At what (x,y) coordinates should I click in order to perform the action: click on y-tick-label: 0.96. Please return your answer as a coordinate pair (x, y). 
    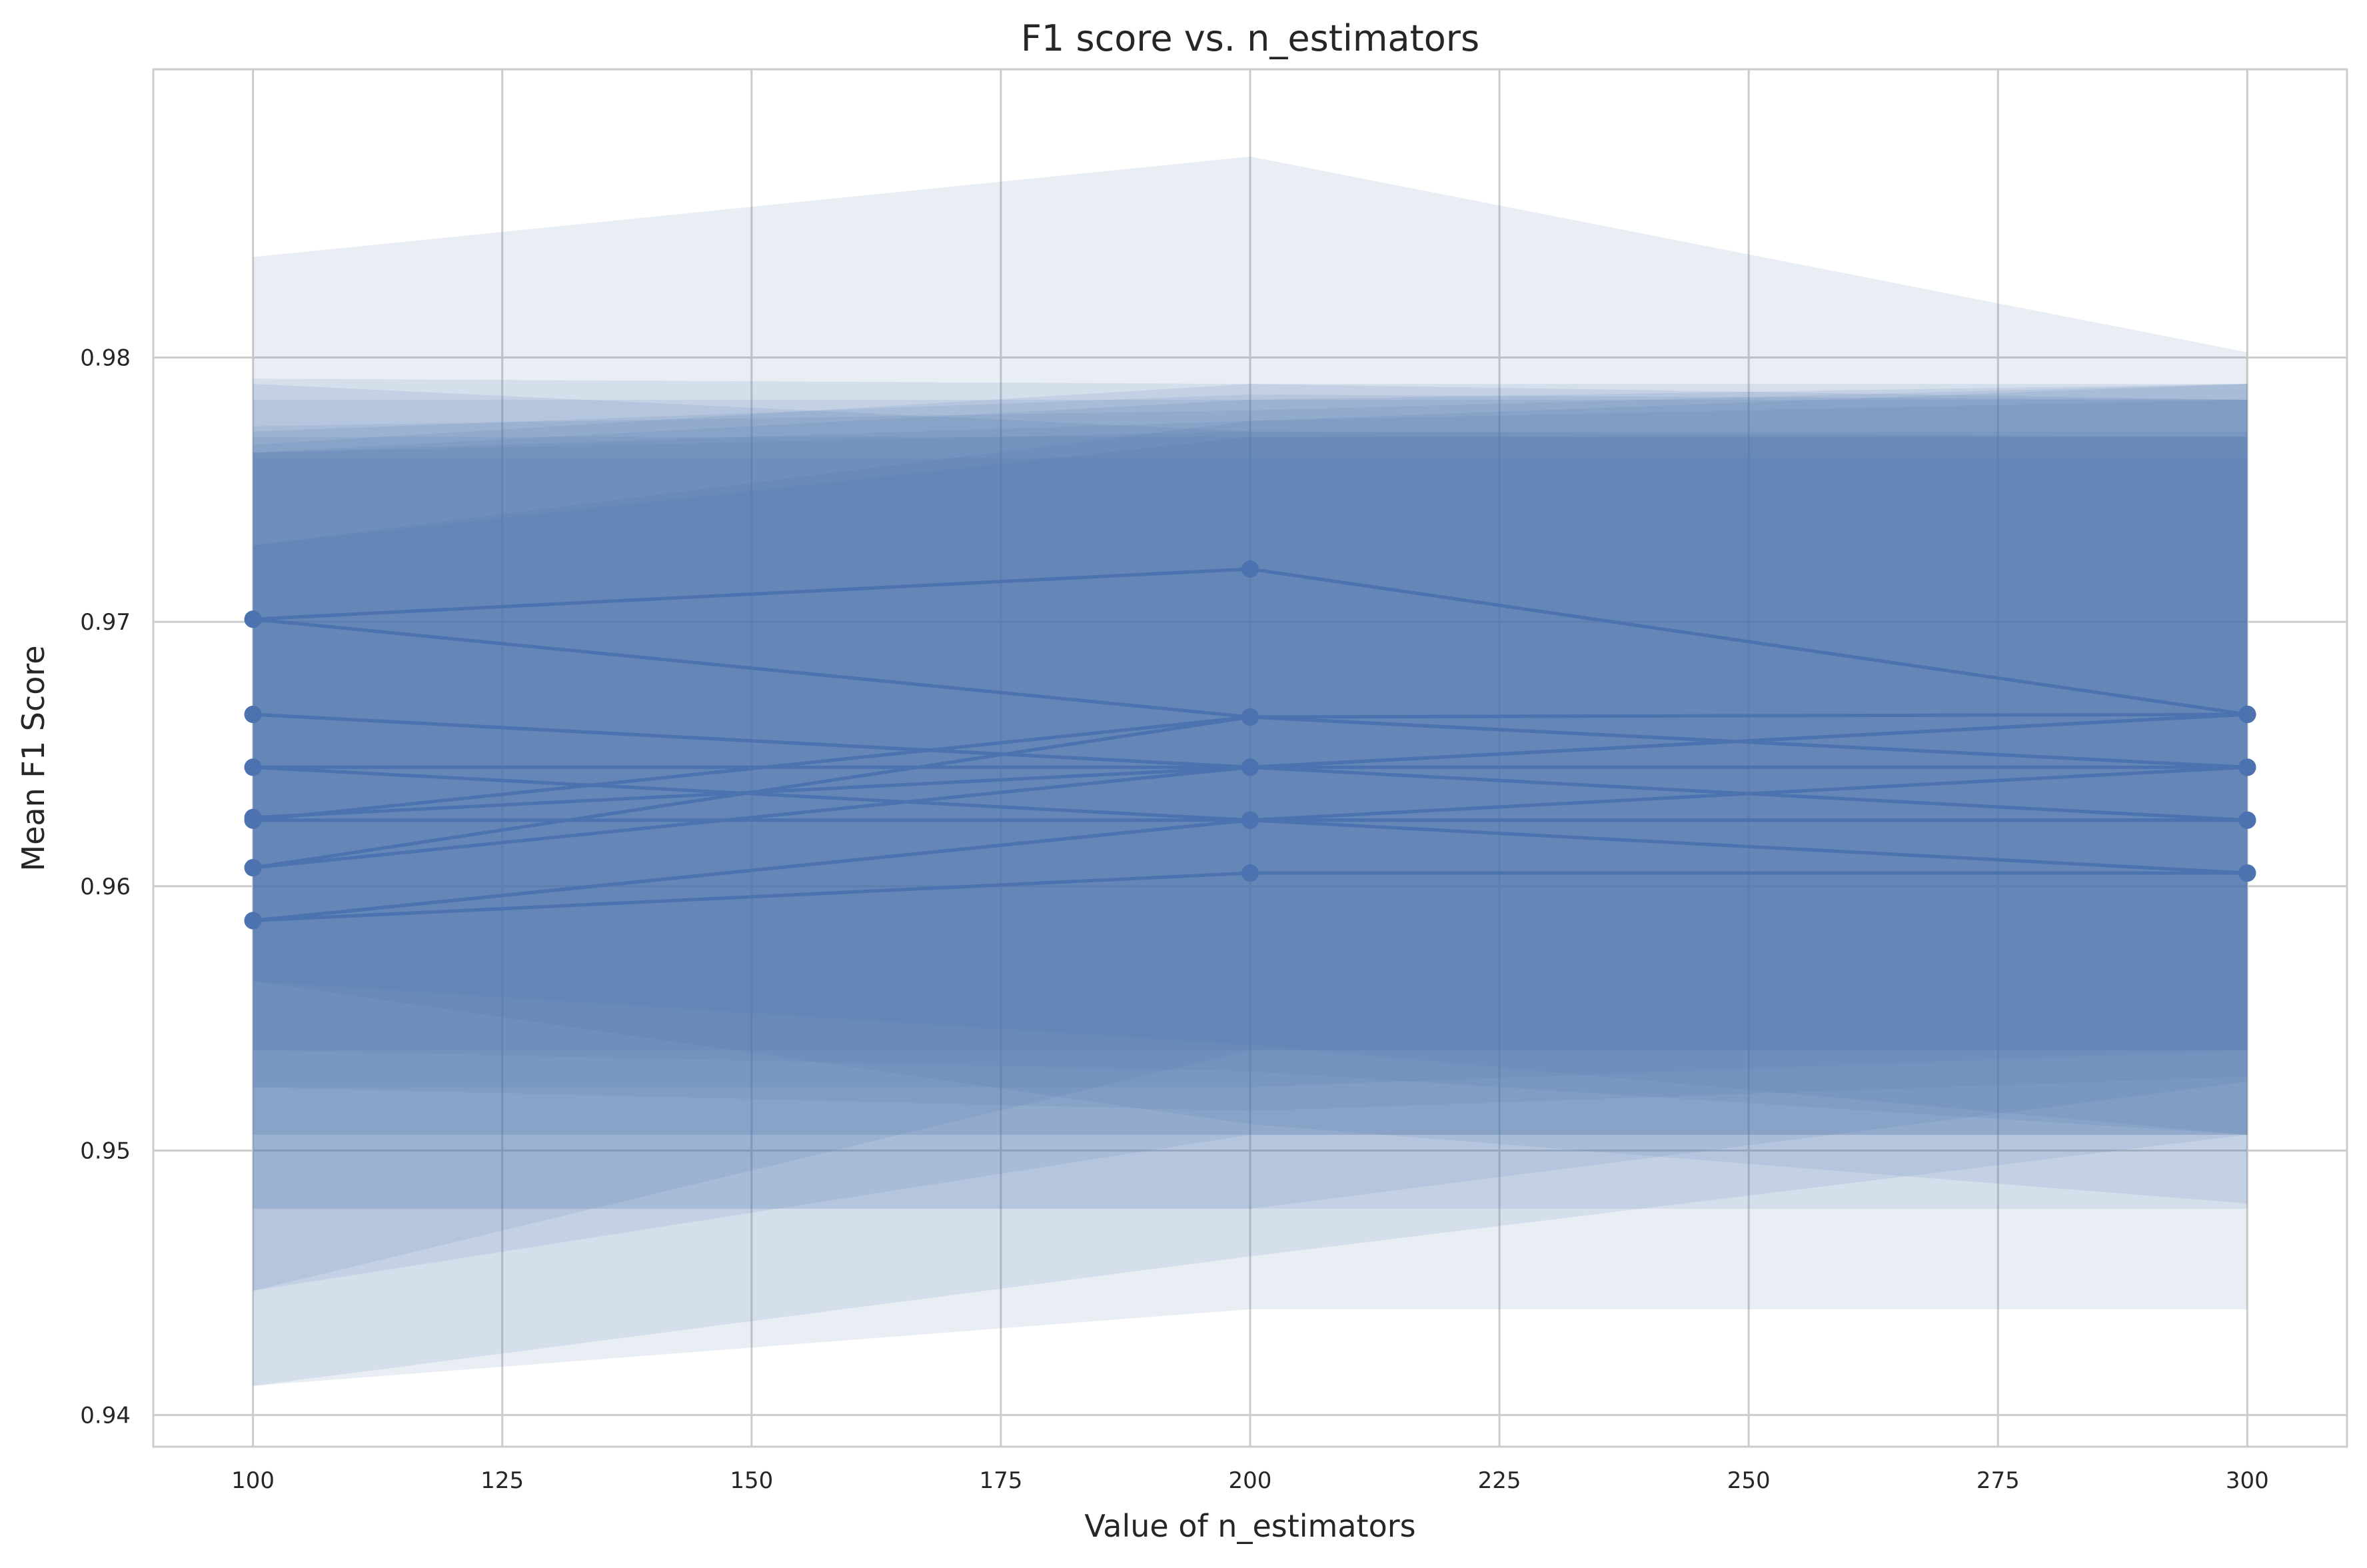
    Looking at the image, I should click on (105, 887).